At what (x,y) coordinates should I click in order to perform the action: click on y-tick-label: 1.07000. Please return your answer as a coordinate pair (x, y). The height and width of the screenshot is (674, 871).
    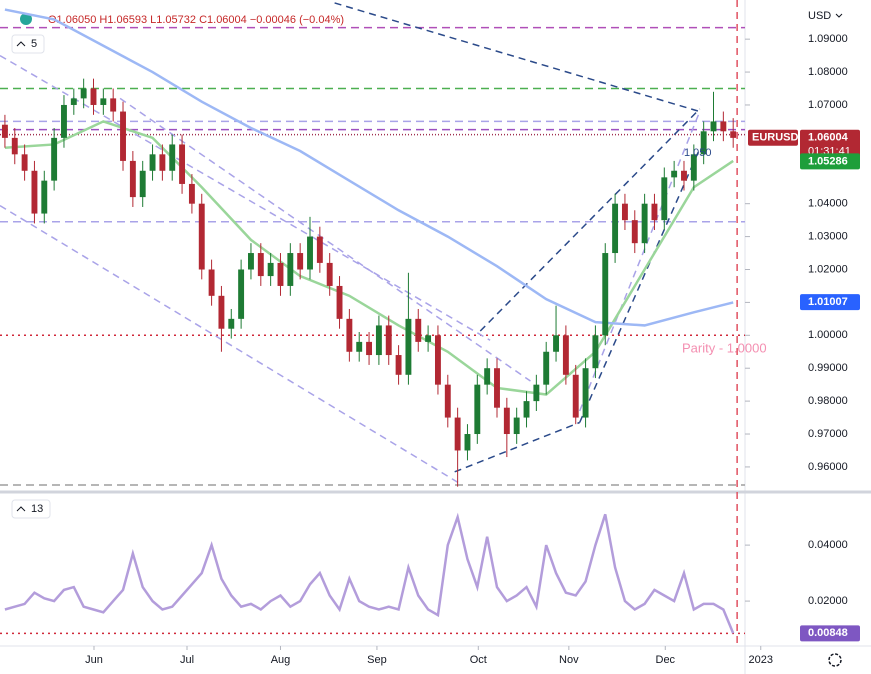
    Looking at the image, I should click on (828, 105).